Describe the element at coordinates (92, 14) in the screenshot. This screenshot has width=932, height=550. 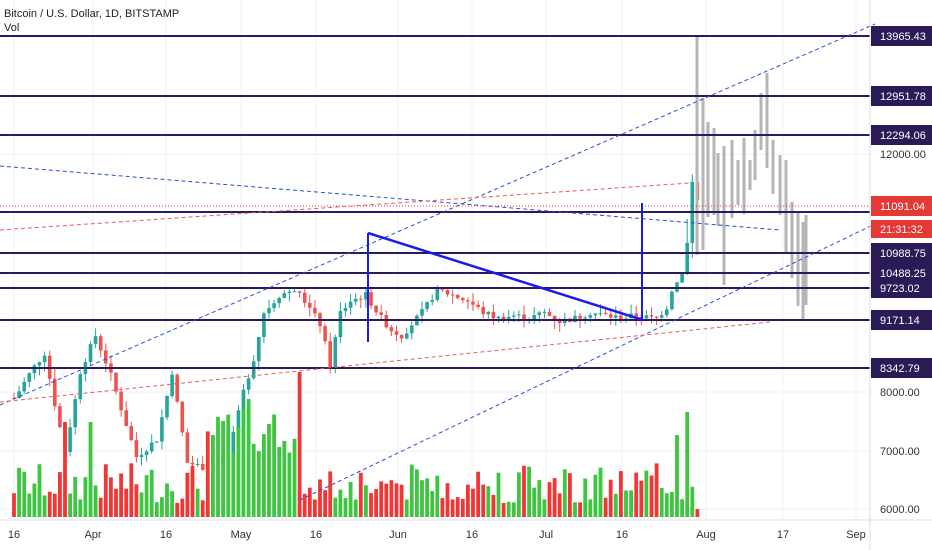
I see `chart-title: Bitcoin / U.S. Dollar, 1D, BITSTAMP` at that location.